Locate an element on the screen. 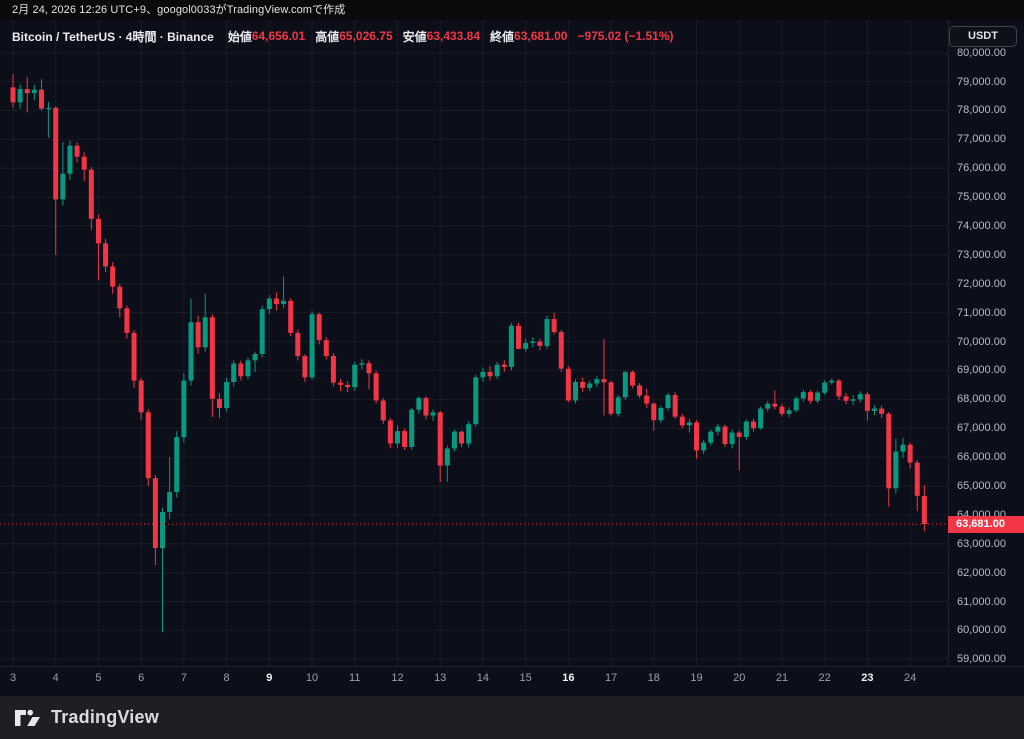  x-tick-label: 8 is located at coordinates (226, 678).